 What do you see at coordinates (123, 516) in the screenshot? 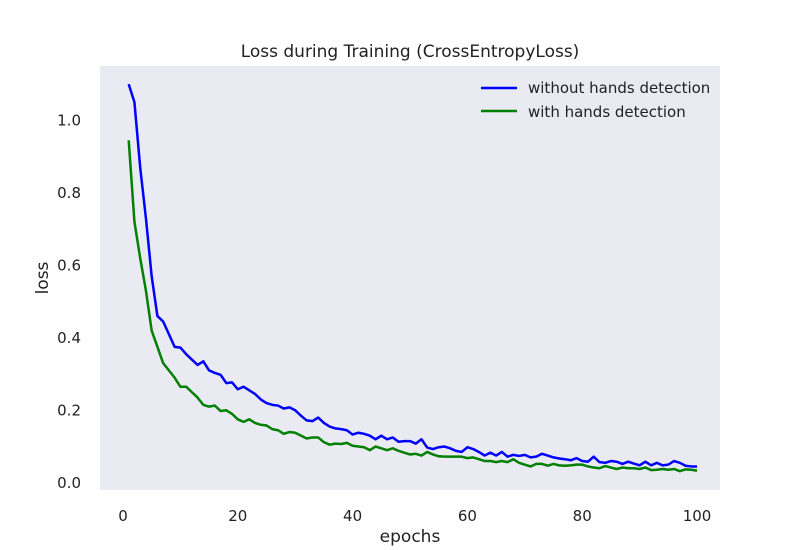
I see `x-tick-label: 0` at bounding box center [123, 516].